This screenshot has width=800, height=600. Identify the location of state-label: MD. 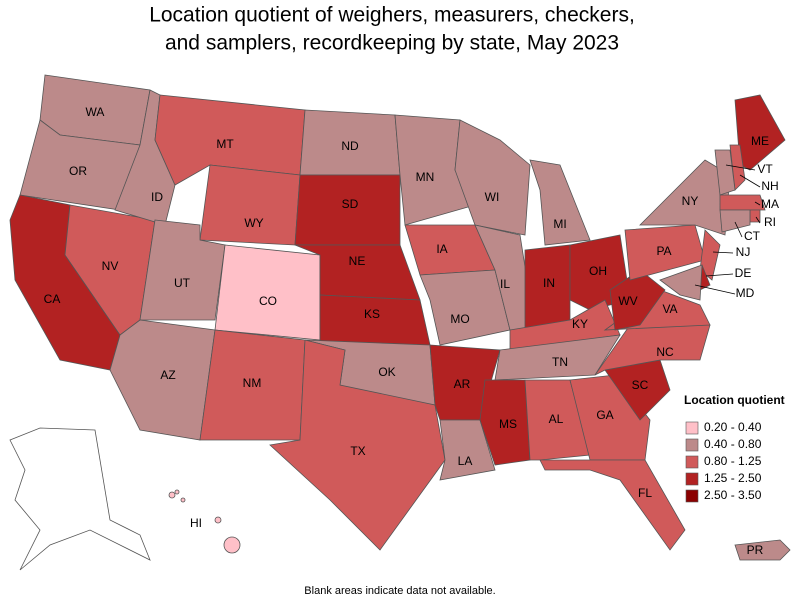
(745, 293).